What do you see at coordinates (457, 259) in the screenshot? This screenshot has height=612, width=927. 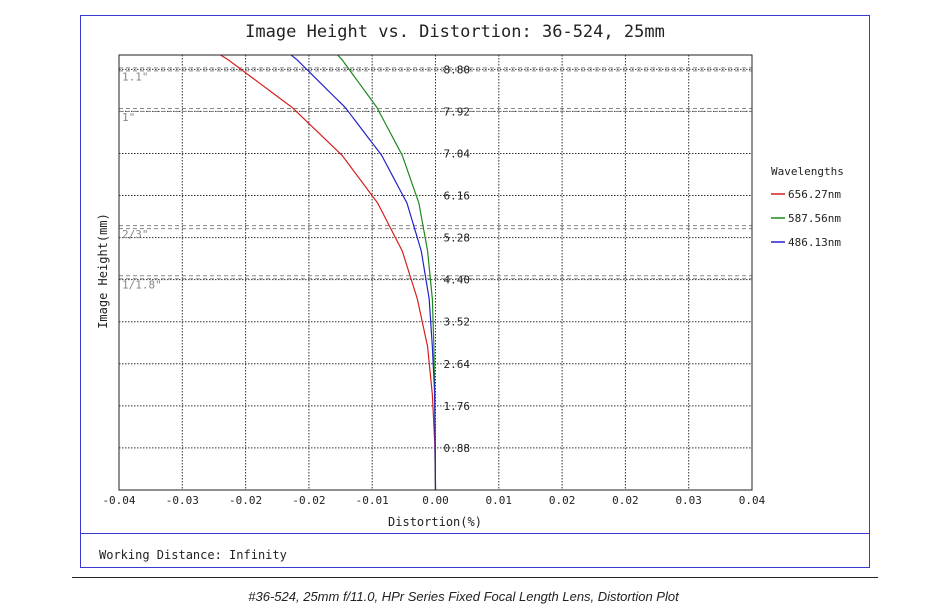 I see `y-tick-labels: 0.88 1.76 2.64 3.52 4.40 5.28 6.16 7.04 7.92 8.80` at bounding box center [457, 259].